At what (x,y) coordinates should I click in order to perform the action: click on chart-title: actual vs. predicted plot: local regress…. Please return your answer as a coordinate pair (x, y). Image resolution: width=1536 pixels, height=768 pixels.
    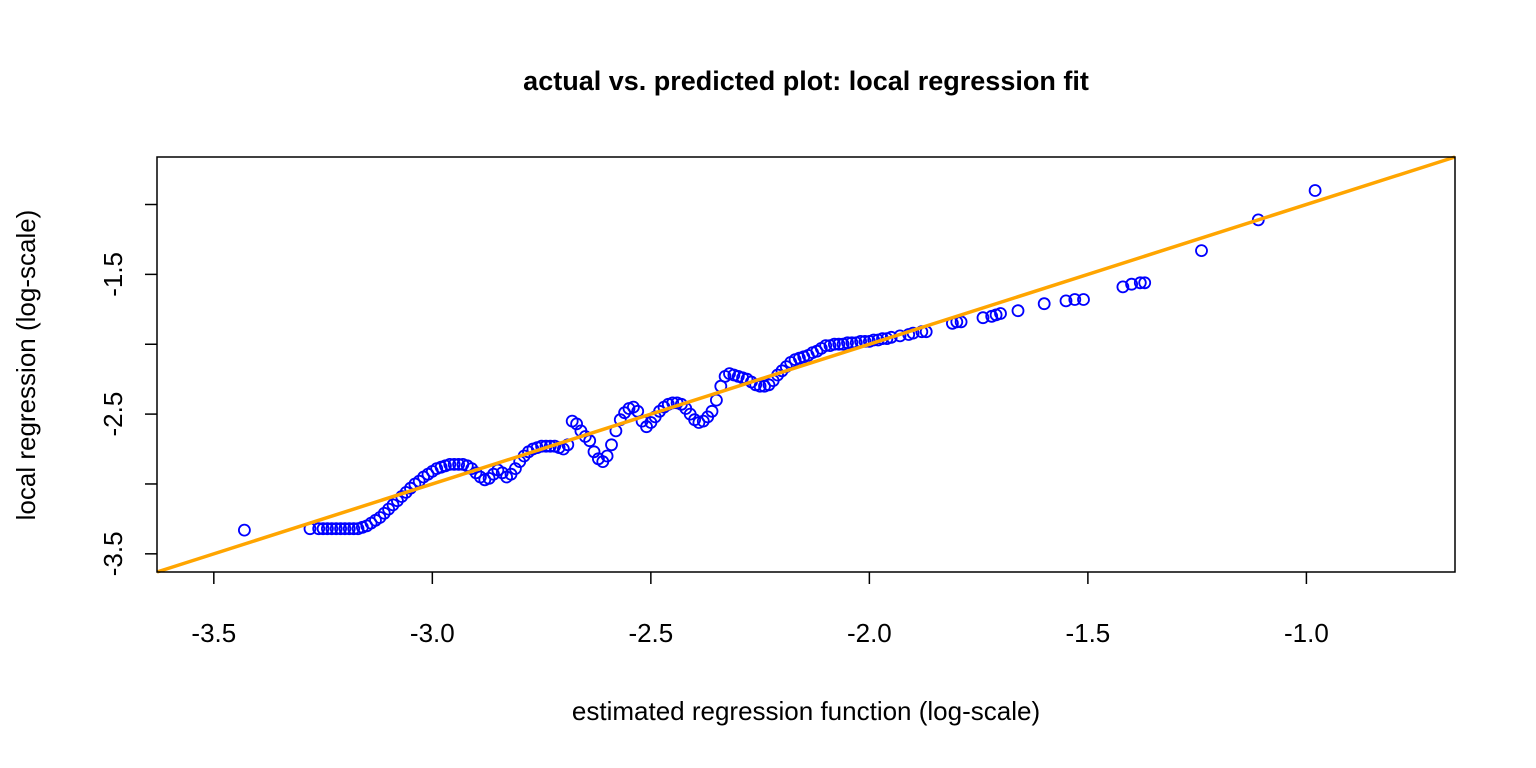
    Looking at the image, I should click on (806, 81).